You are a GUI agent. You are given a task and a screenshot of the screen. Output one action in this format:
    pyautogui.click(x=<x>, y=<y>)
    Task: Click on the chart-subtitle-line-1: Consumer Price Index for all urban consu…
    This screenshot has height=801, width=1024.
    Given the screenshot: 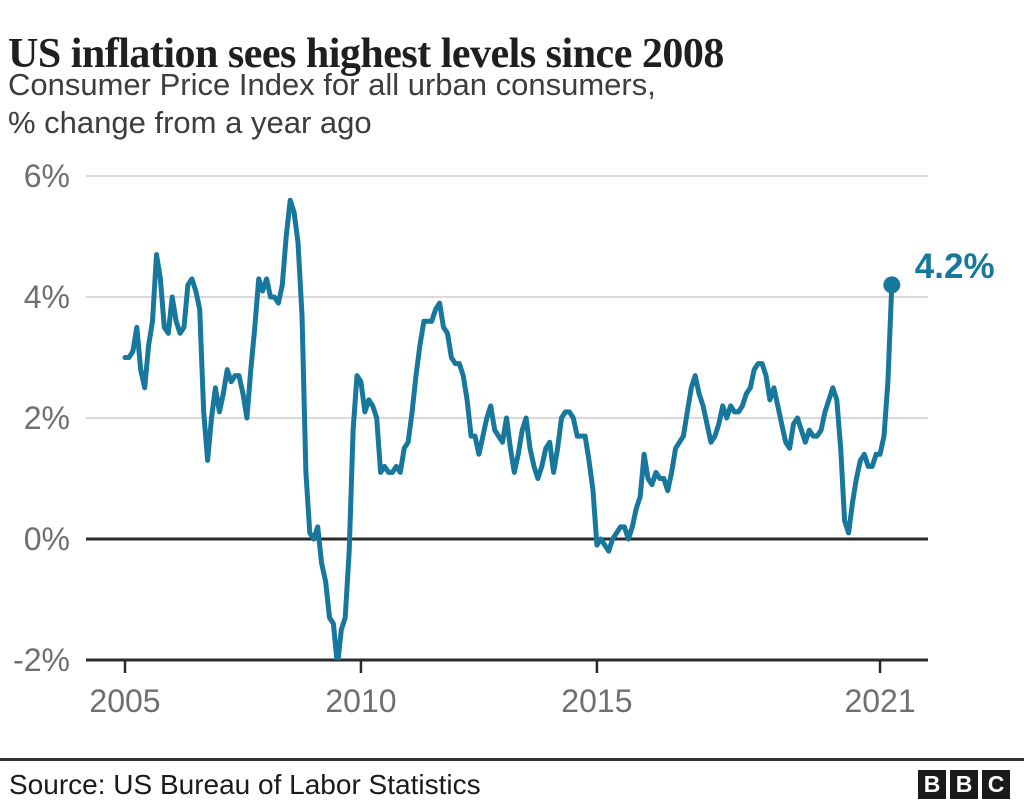 What is the action you would take?
    pyautogui.click(x=332, y=84)
    